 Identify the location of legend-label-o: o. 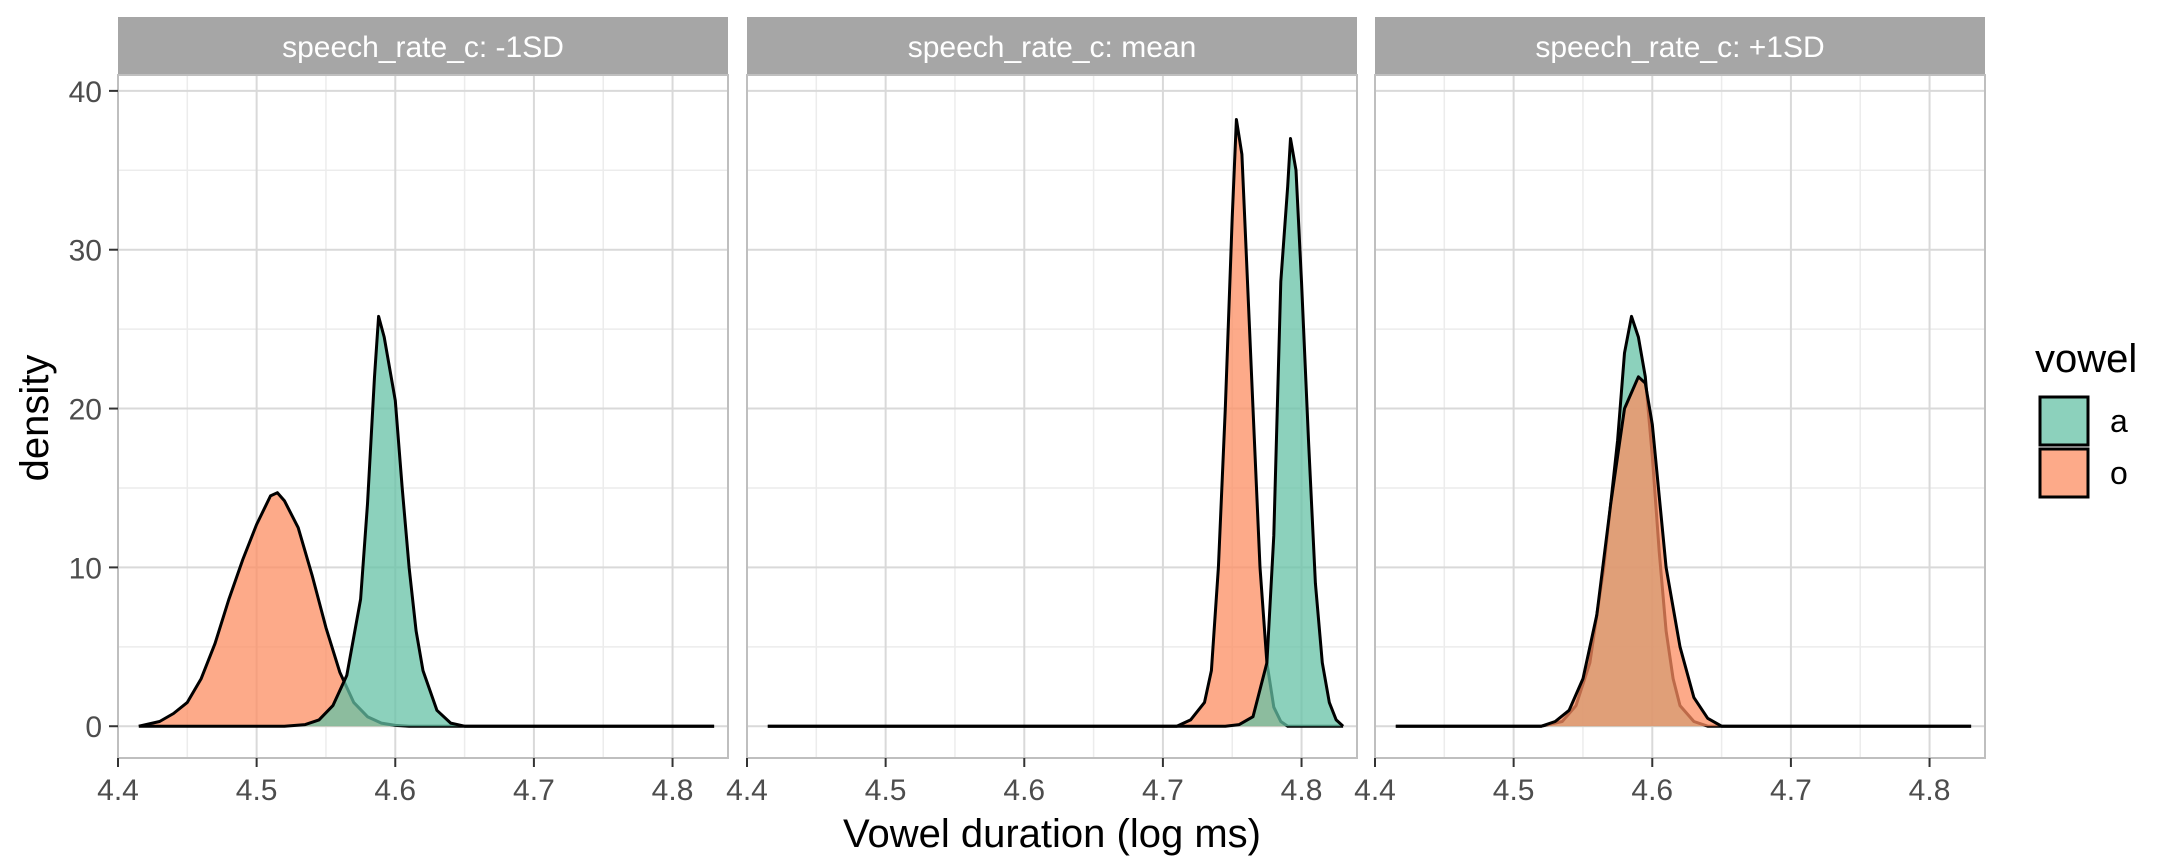
(2119, 473).